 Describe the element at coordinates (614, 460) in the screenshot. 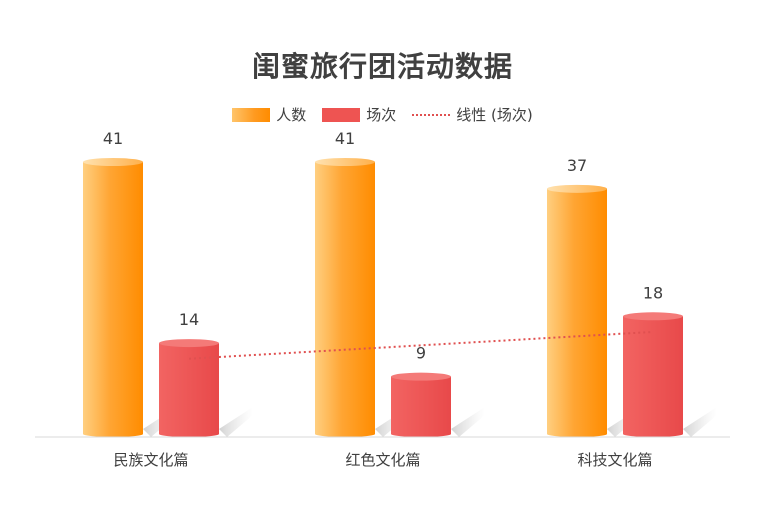

I see `x-tick-label-2: 科技文化篇` at that location.